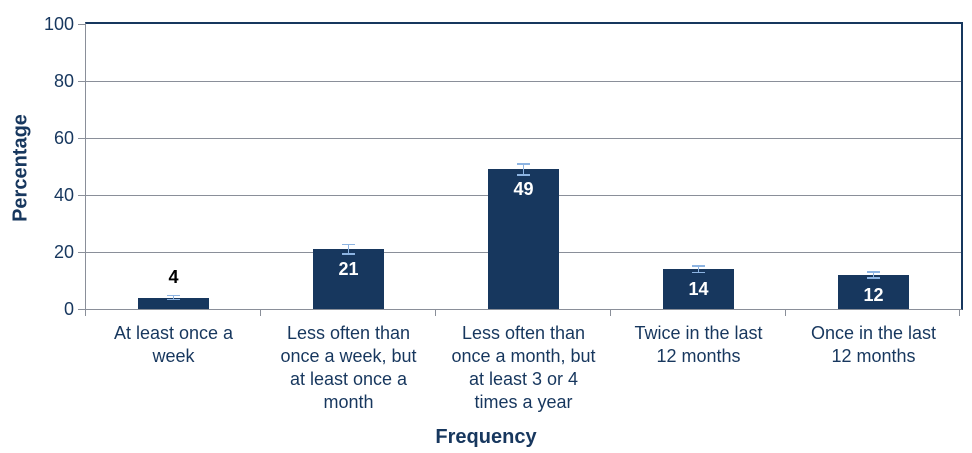 The height and width of the screenshot is (453, 972). I want to click on category-label-line: once a month, but, so click(523, 356).